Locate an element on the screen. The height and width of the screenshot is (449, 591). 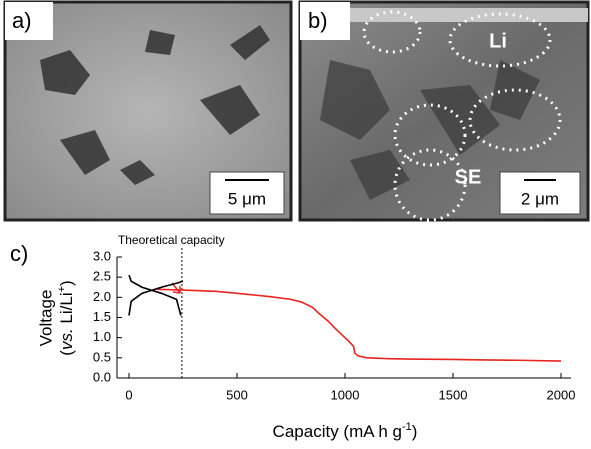
y-tick-label: 0.5 is located at coordinates (102, 356).